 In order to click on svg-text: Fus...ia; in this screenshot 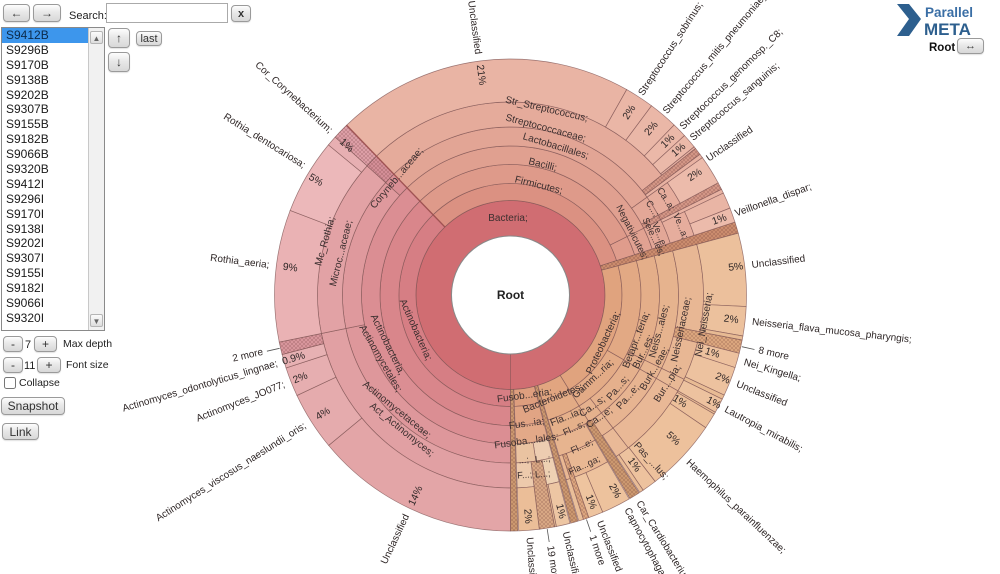, I will do `click(526, 424)`.